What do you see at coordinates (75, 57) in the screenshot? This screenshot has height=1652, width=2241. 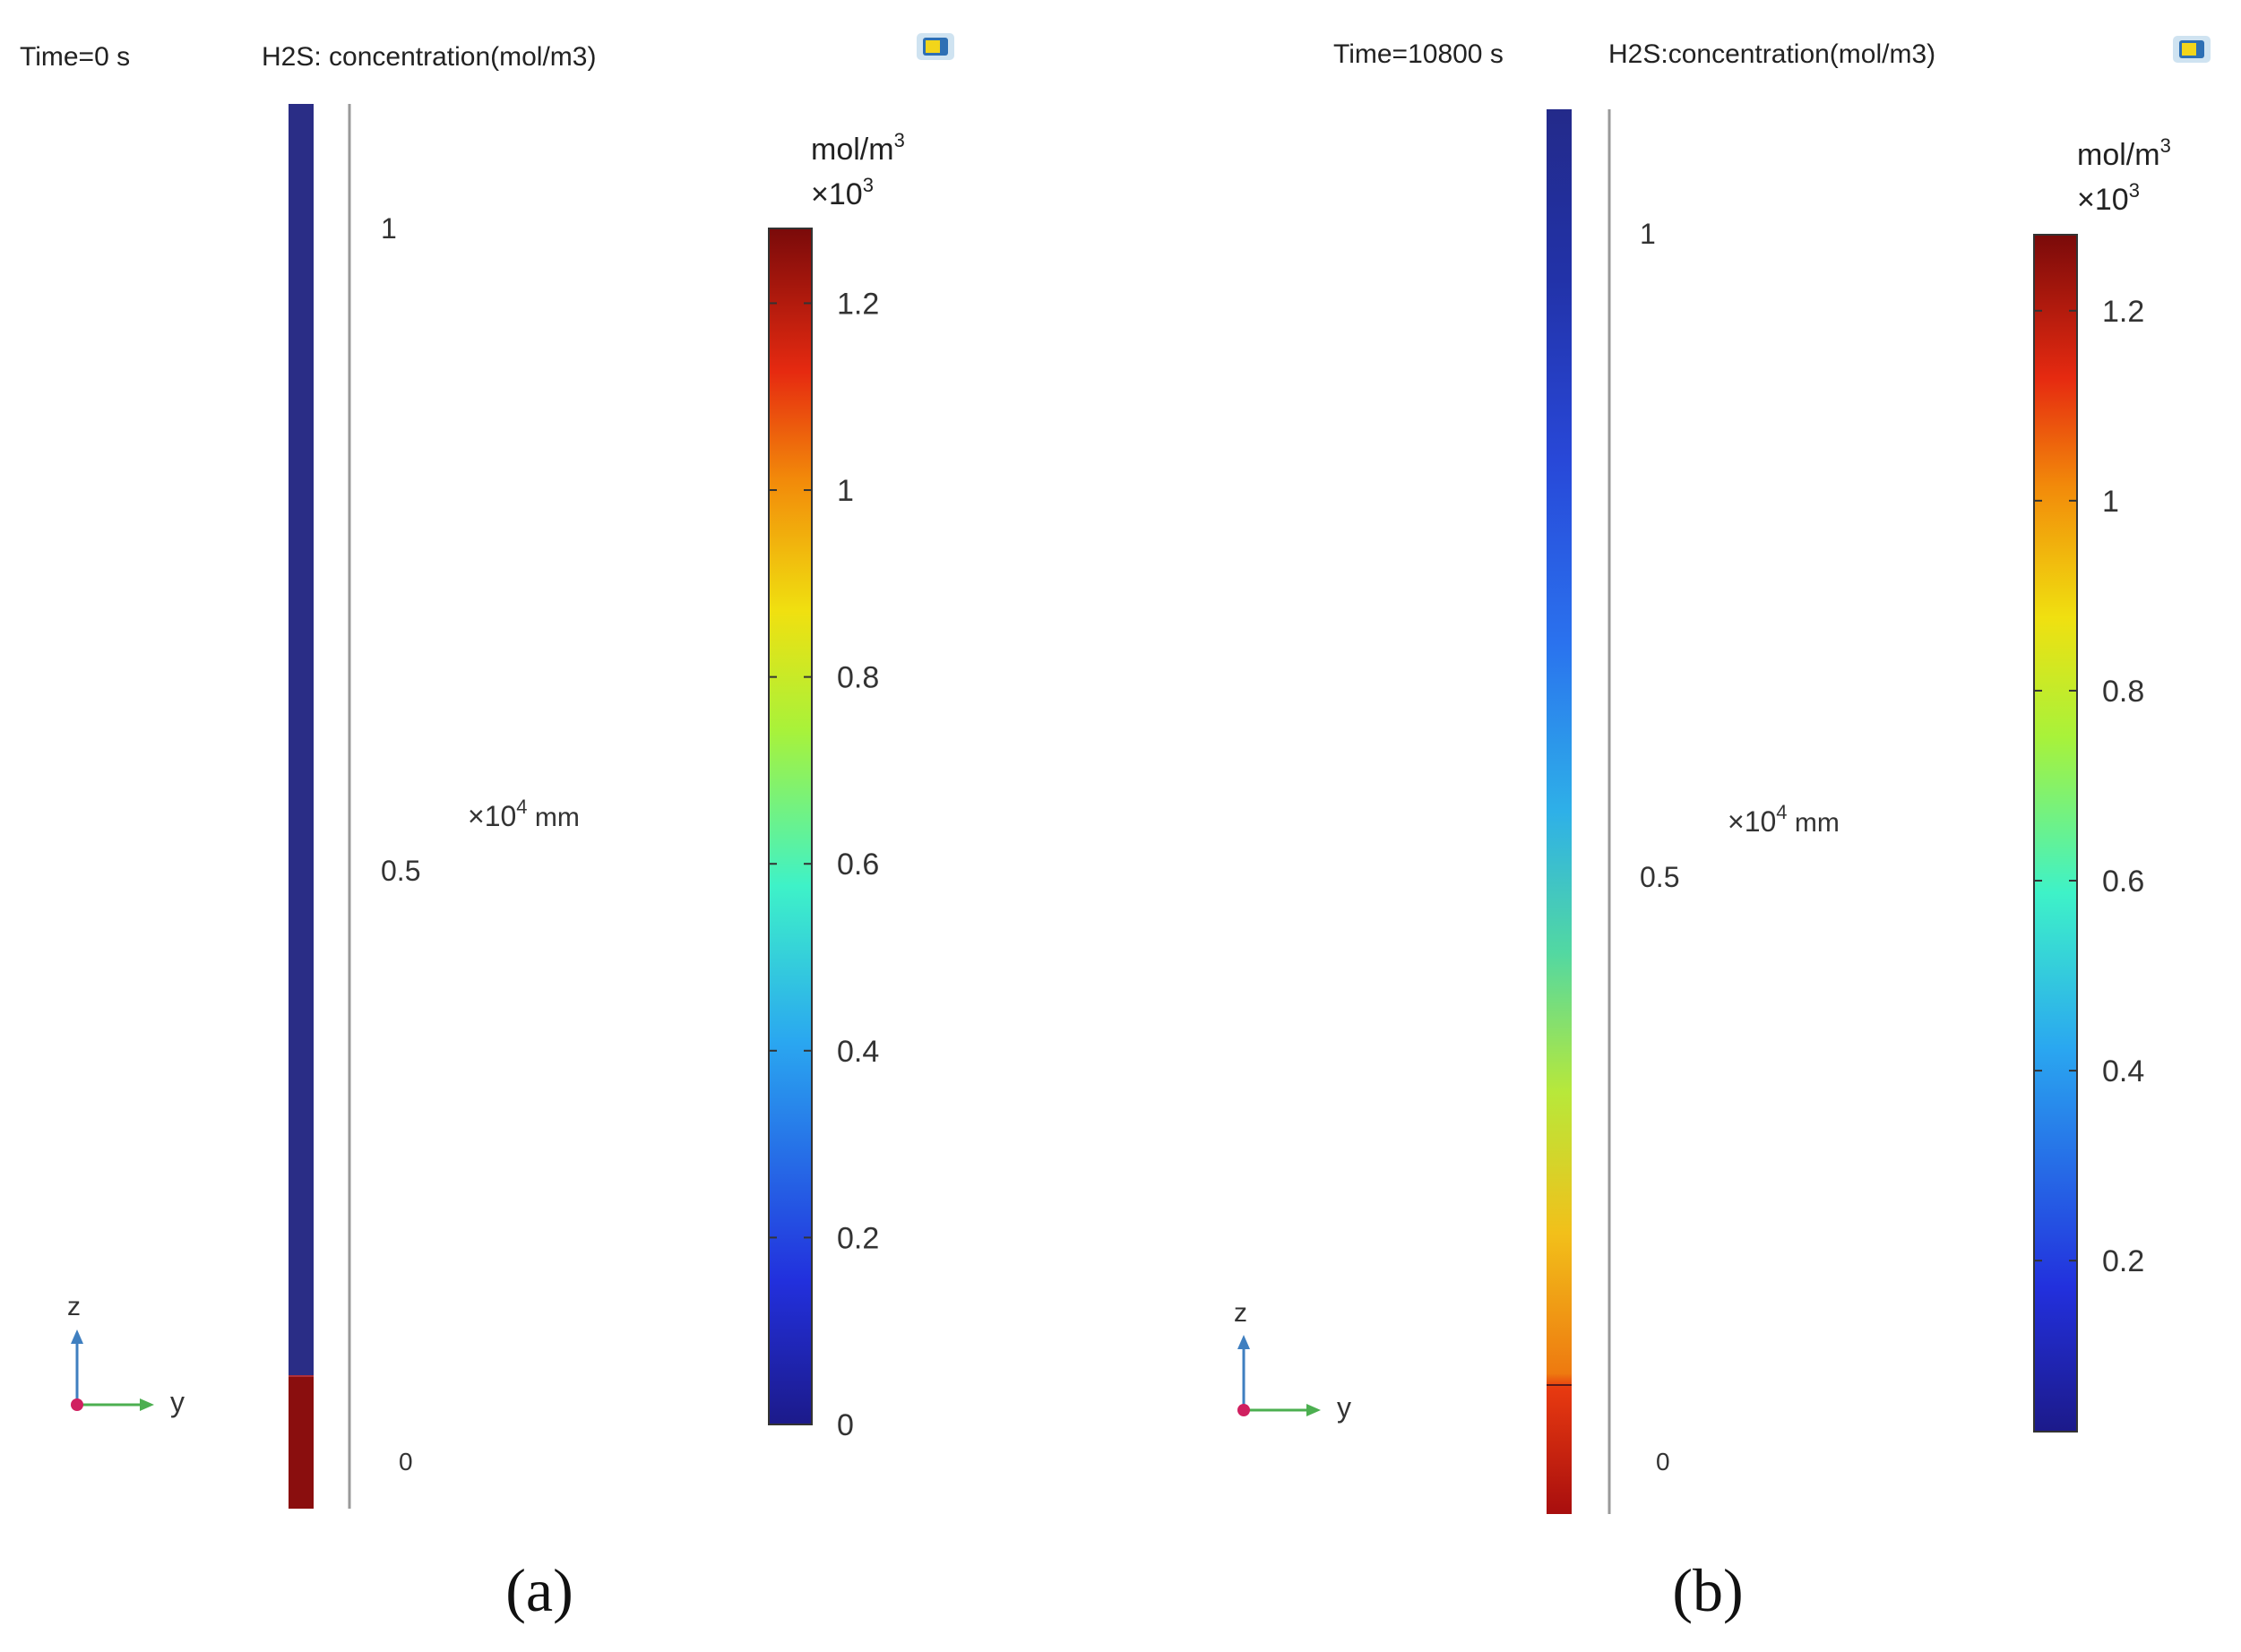 I see `time-label: Time=0 s` at bounding box center [75, 57].